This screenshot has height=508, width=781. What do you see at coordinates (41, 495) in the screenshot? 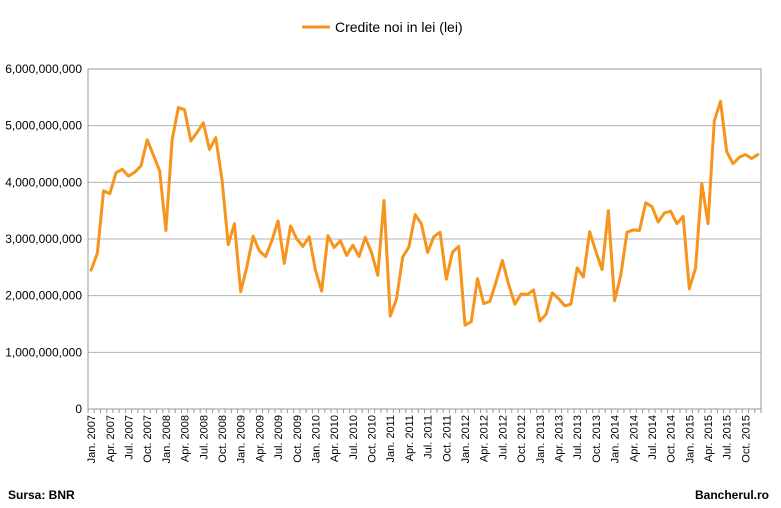
I see `source-note: Sursa: BNR` at bounding box center [41, 495].